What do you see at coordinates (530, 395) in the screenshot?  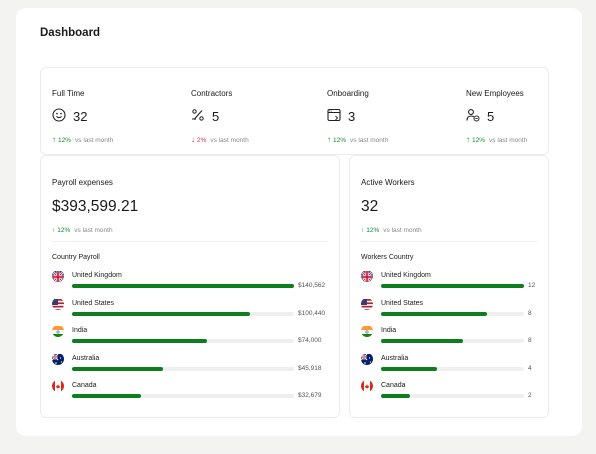 I see `row-value: 2` at bounding box center [530, 395].